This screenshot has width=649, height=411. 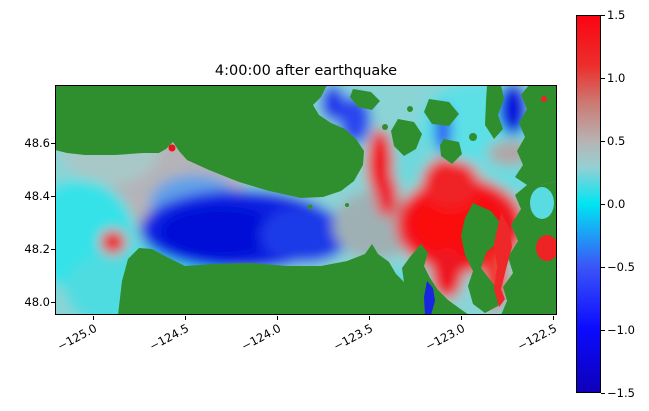 I want to click on guemes-strip, so click(x=494, y=112).